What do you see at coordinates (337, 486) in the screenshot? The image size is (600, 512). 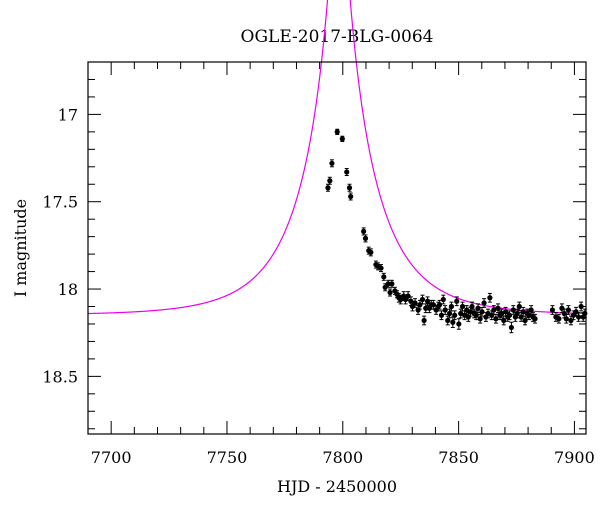 I see `x-axis-label: HJD - 2450000` at bounding box center [337, 486].